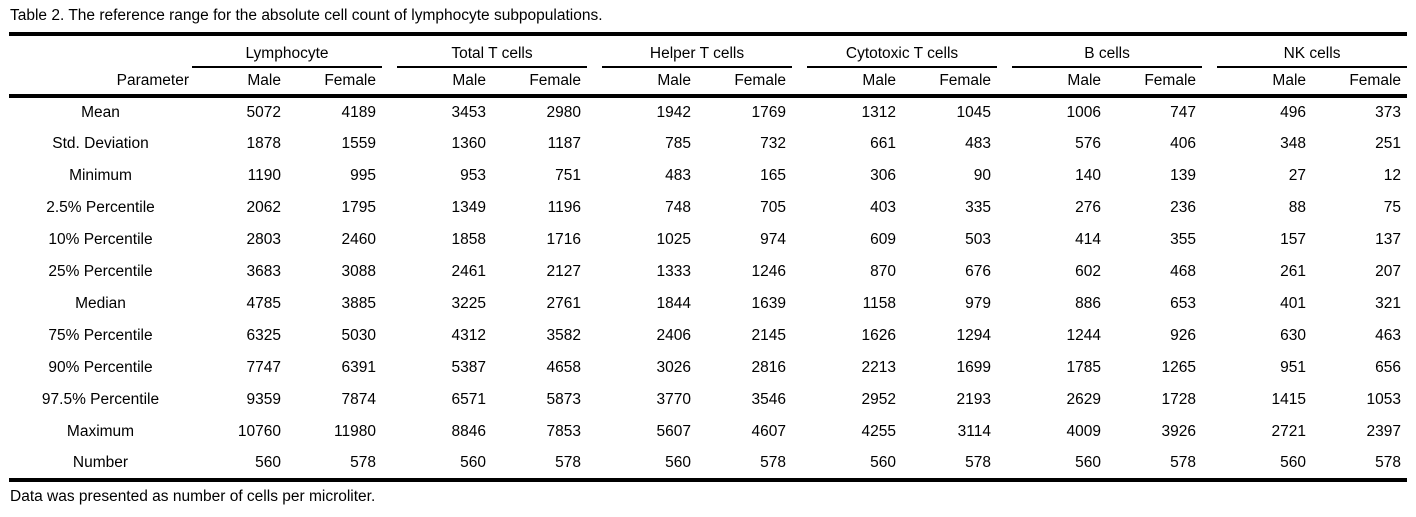 Image resolution: width=1416 pixels, height=517 pixels. I want to click on value-cell: 207, so click(1388, 271).